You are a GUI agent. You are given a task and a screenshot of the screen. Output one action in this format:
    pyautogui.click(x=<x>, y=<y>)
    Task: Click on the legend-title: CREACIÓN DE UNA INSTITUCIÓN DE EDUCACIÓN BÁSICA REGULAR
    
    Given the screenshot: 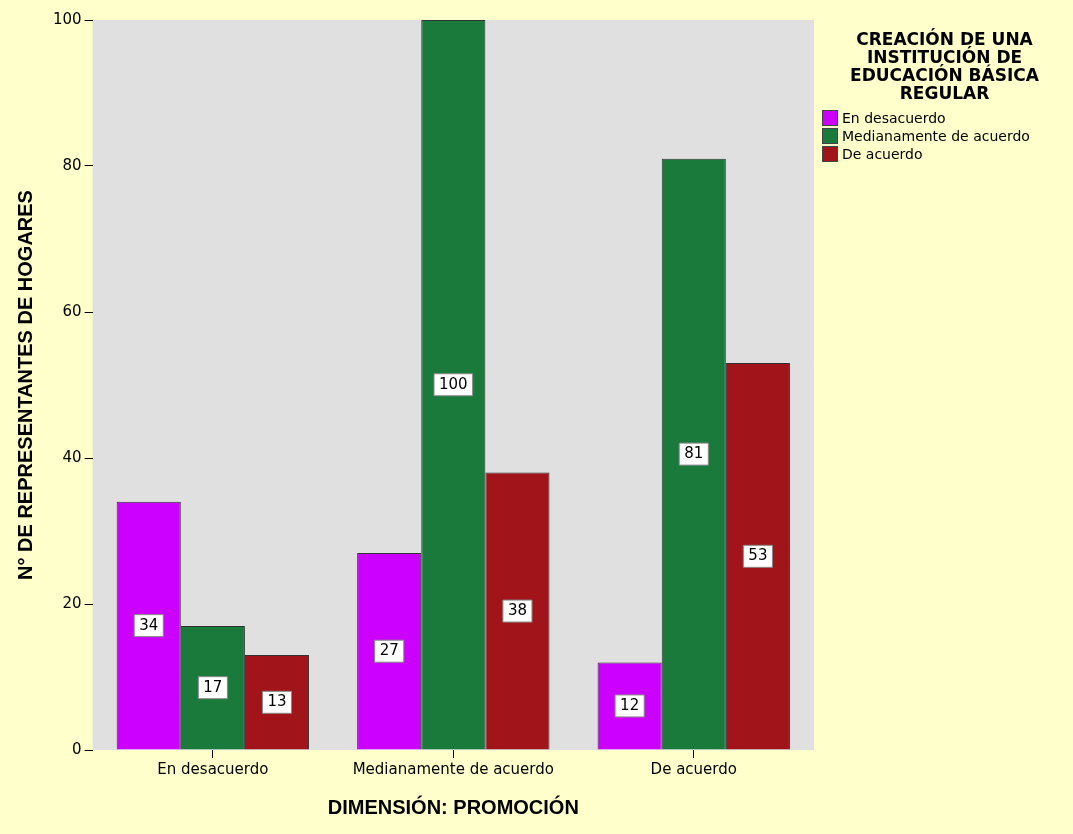 What is the action you would take?
    pyautogui.click(x=944, y=66)
    